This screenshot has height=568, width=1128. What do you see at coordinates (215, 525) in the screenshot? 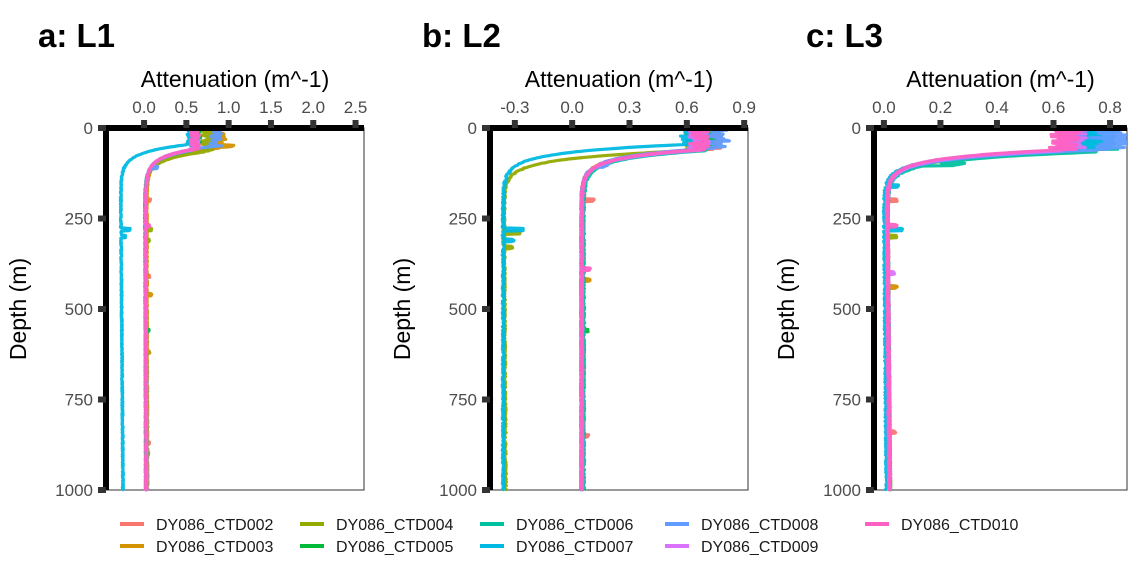
I see `legend-label: DY086_CTD002` at bounding box center [215, 525].